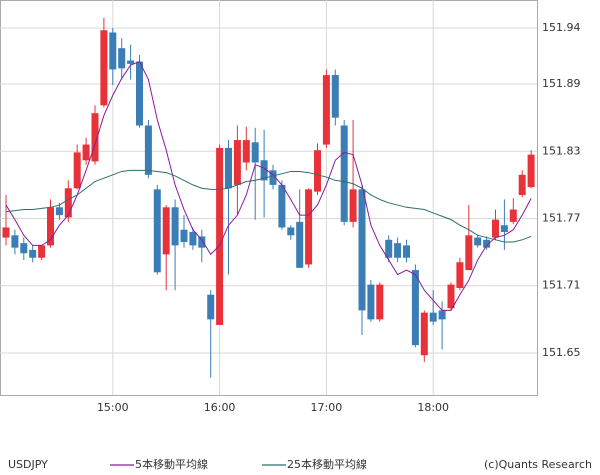 The image size is (600, 475). Describe the element at coordinates (28, 464) in the screenshot. I see `symbol: USDJPY` at that location.